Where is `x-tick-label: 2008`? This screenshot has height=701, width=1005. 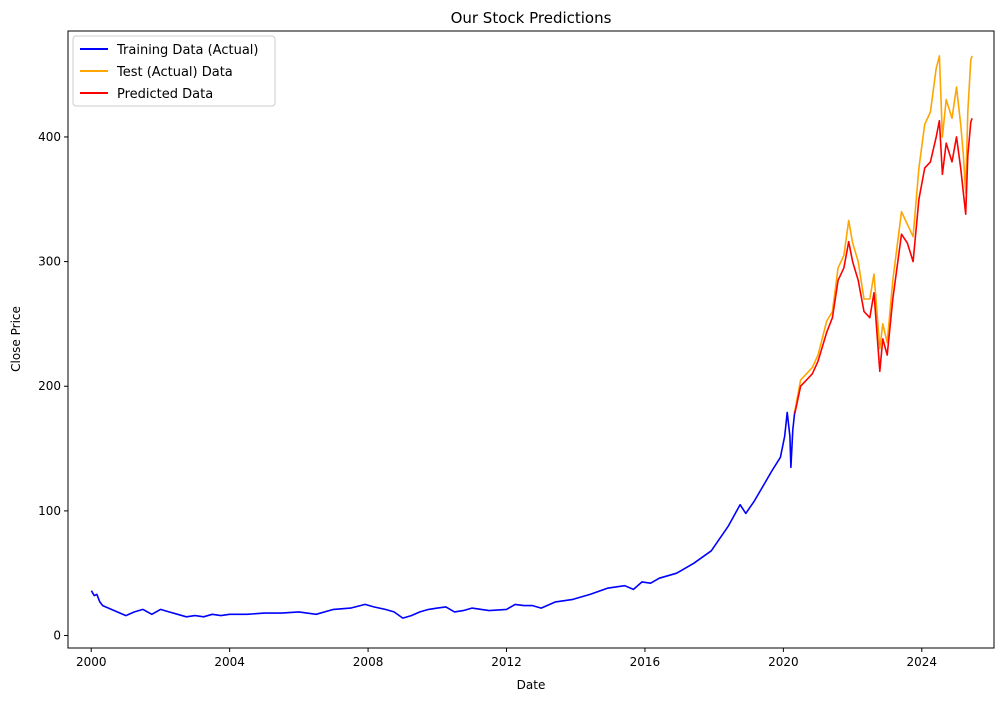 x-tick-label: 2008 is located at coordinates (368, 662).